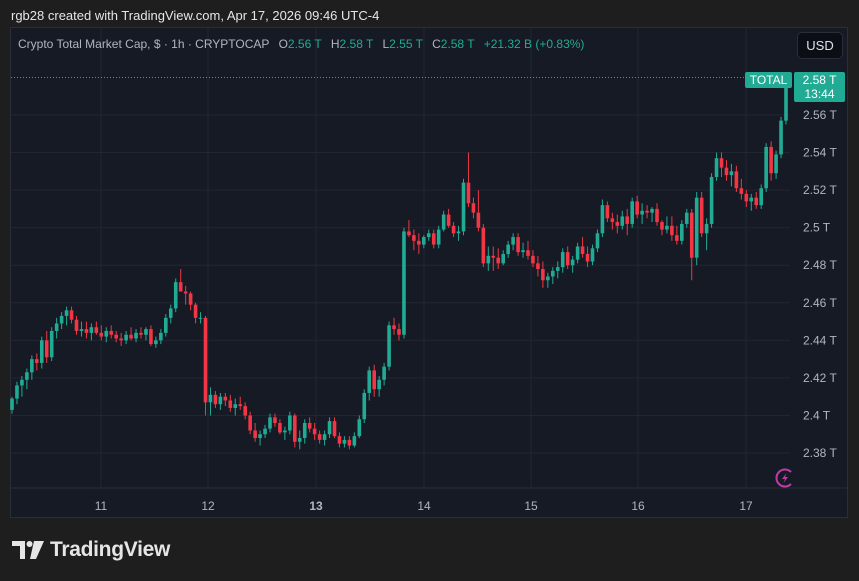  Describe the element at coordinates (28, 550) in the screenshot. I see `tradingview-logo-icon` at that location.